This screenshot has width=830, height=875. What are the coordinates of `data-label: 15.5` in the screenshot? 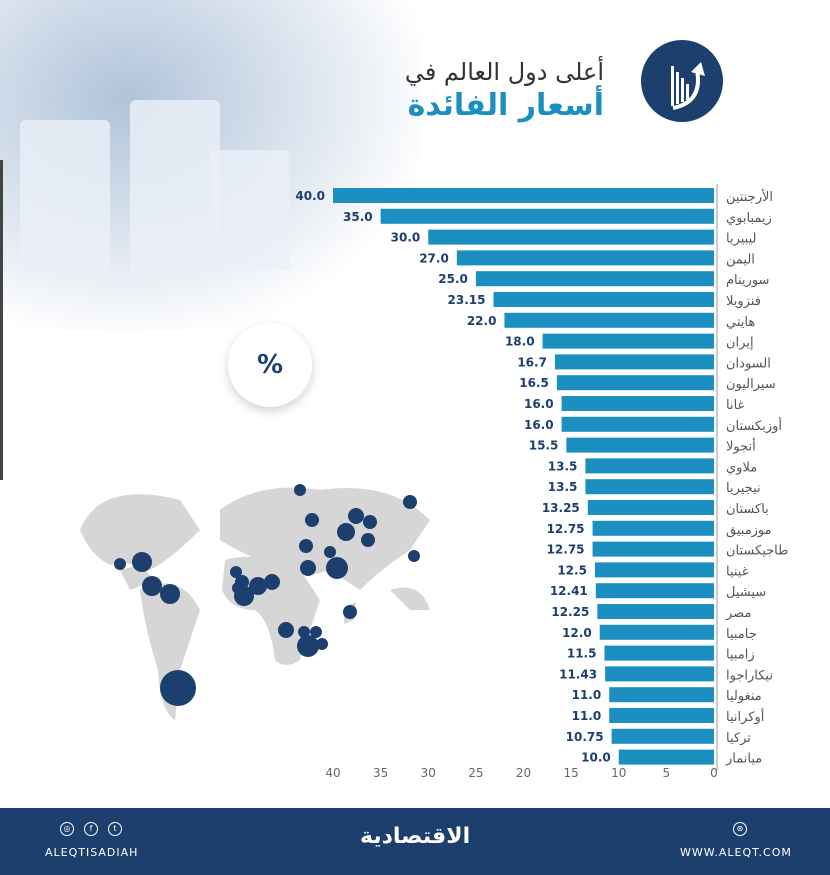 It's located at (544, 446).